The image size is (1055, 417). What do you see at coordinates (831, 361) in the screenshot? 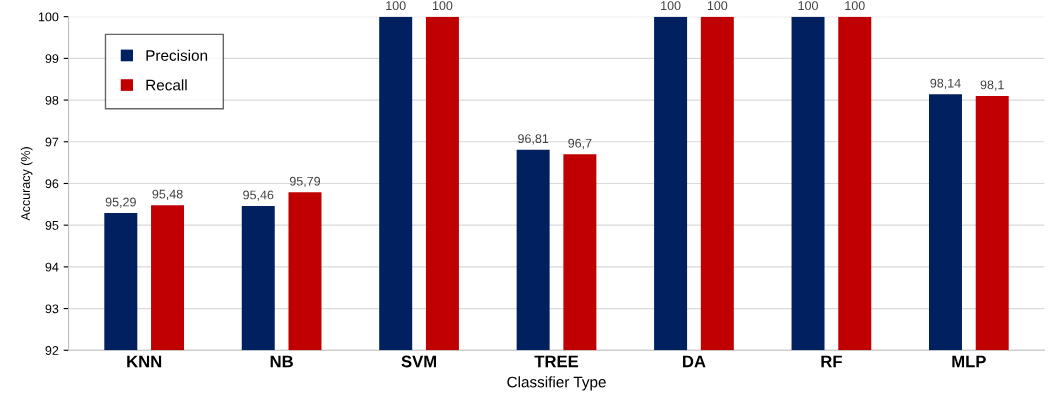
I see `x-tick-label: RF` at bounding box center [831, 361].